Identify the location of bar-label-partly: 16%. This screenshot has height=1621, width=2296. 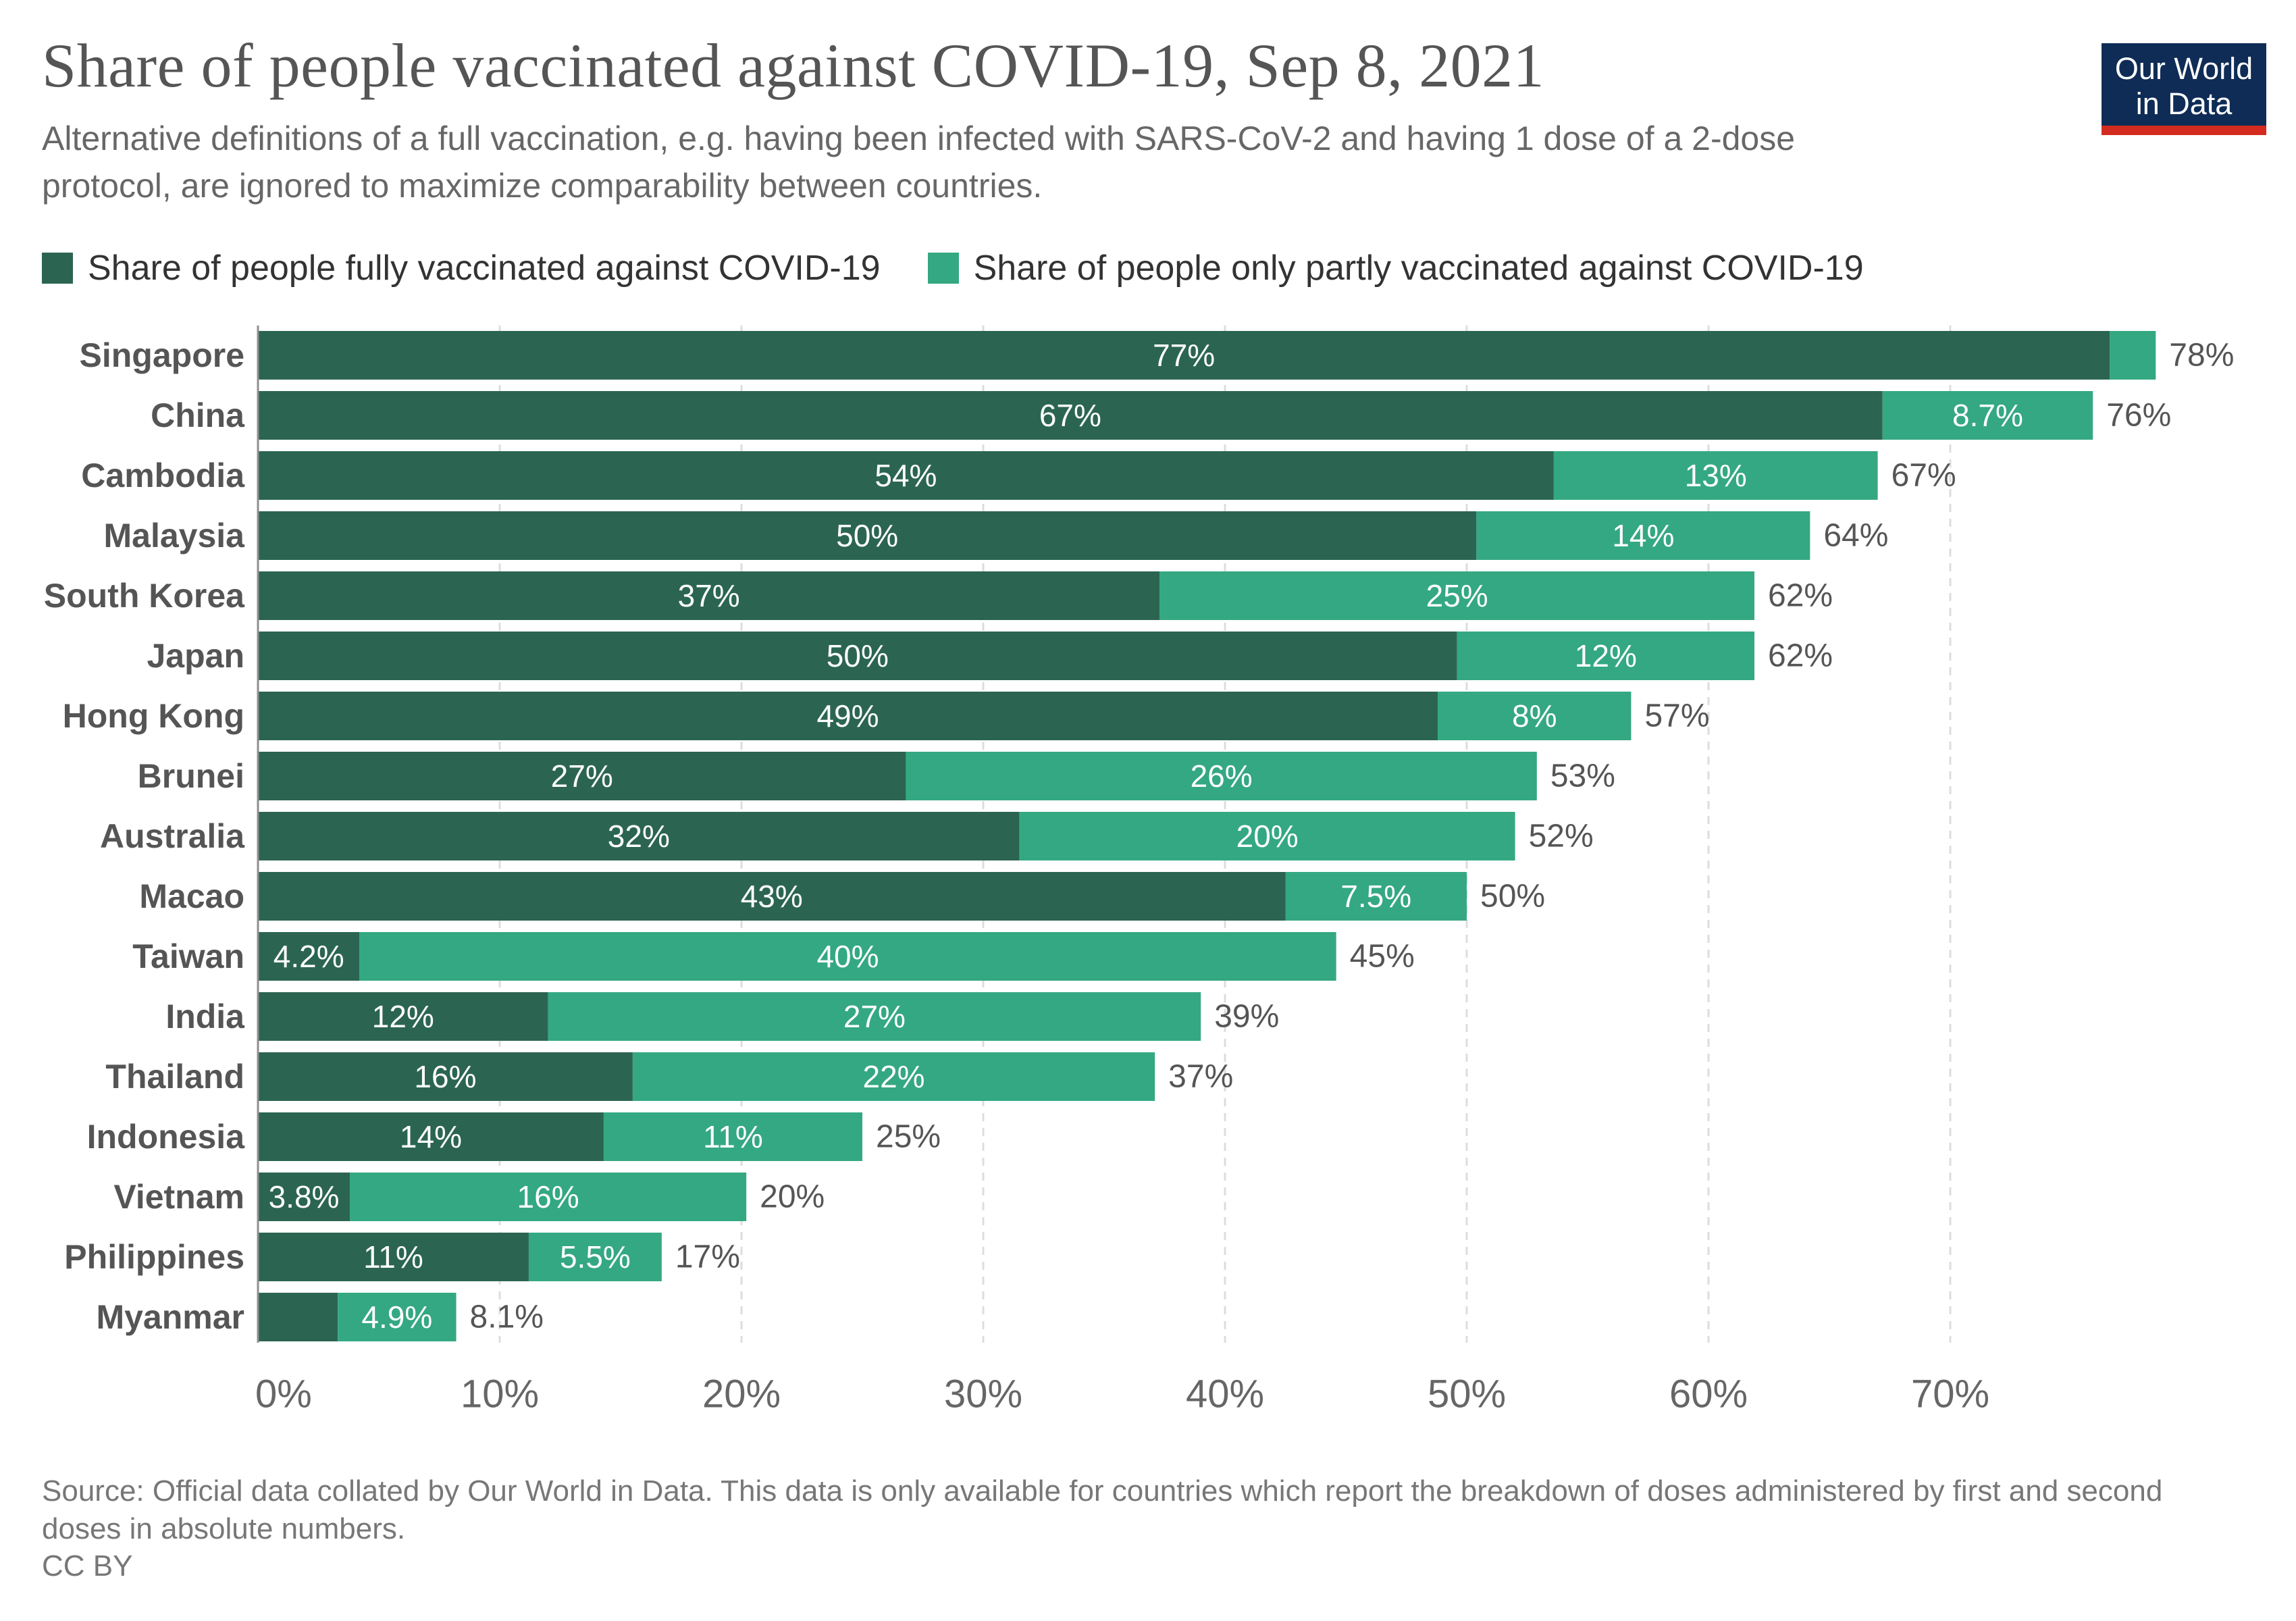
(548, 1196).